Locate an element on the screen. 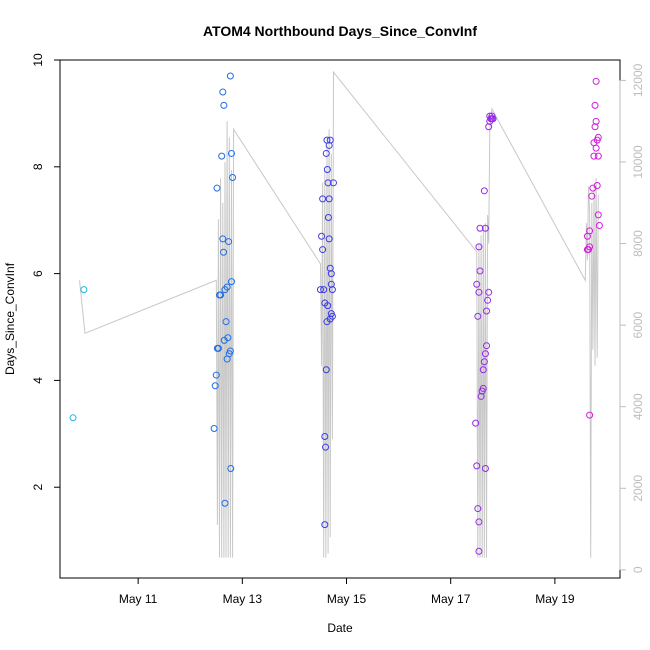  y-tick-label: 4 is located at coordinates (38, 380).